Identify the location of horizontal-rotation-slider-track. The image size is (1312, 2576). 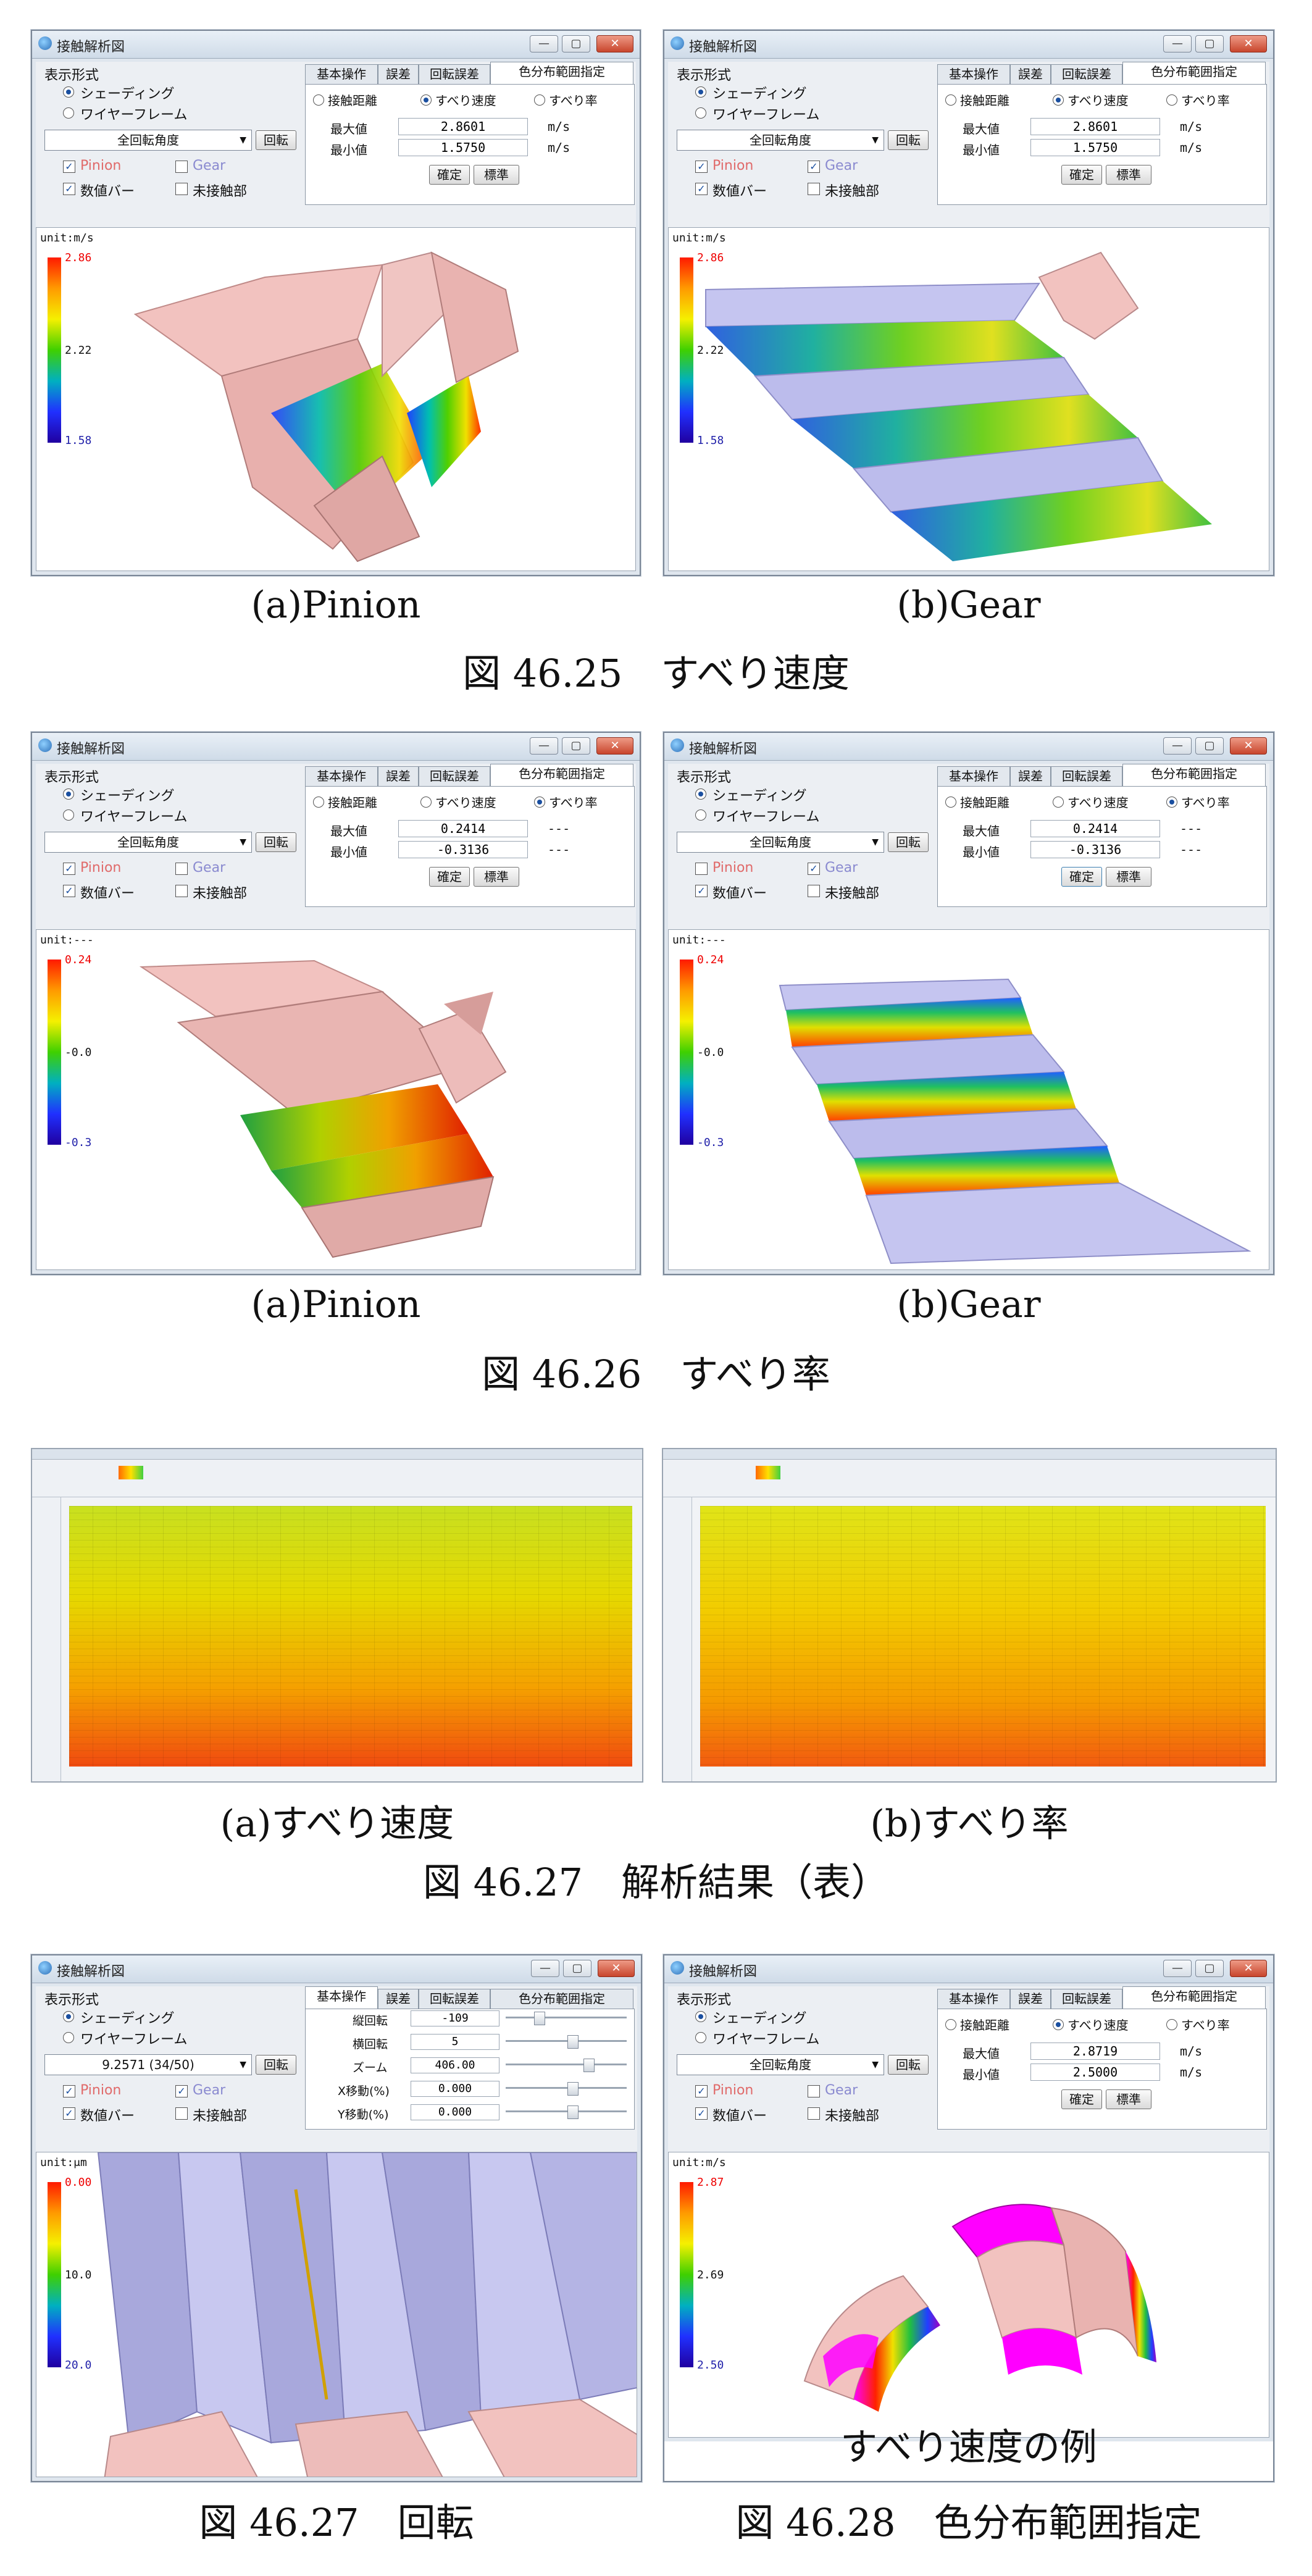
(566, 2041).